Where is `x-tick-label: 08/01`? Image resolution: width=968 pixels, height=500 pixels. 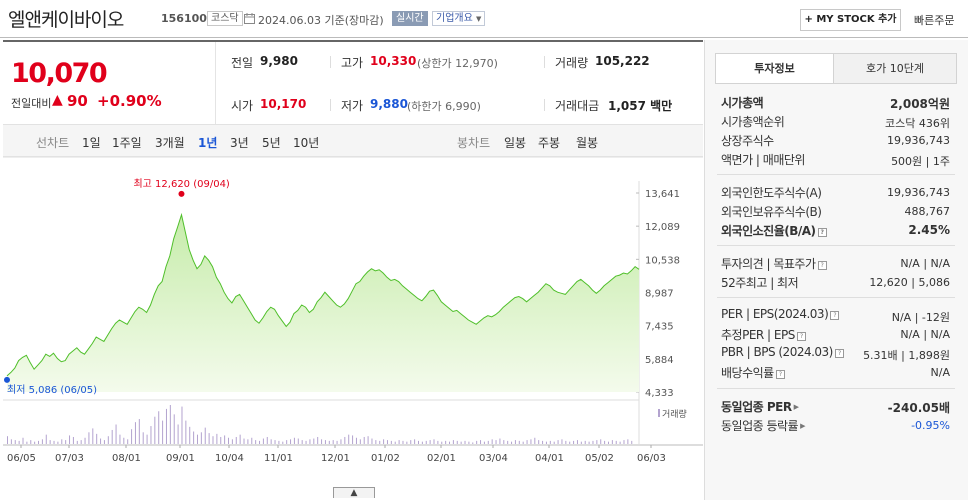 x-tick-label: 08/01 is located at coordinates (126, 458).